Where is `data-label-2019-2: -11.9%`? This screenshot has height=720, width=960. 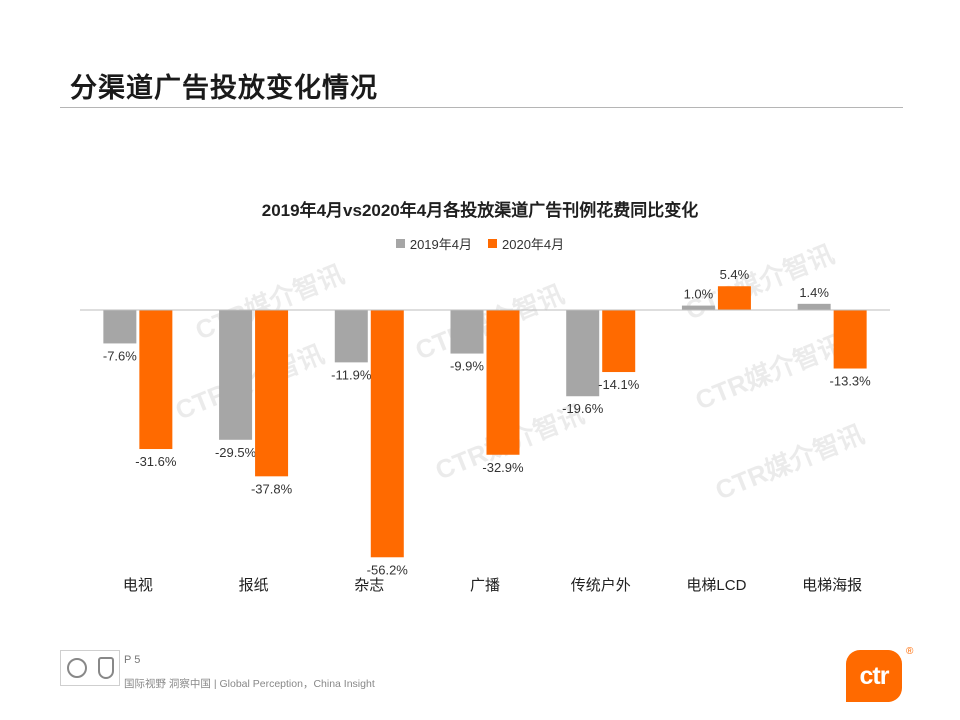 data-label-2019-2: -11.9% is located at coordinates (351, 374).